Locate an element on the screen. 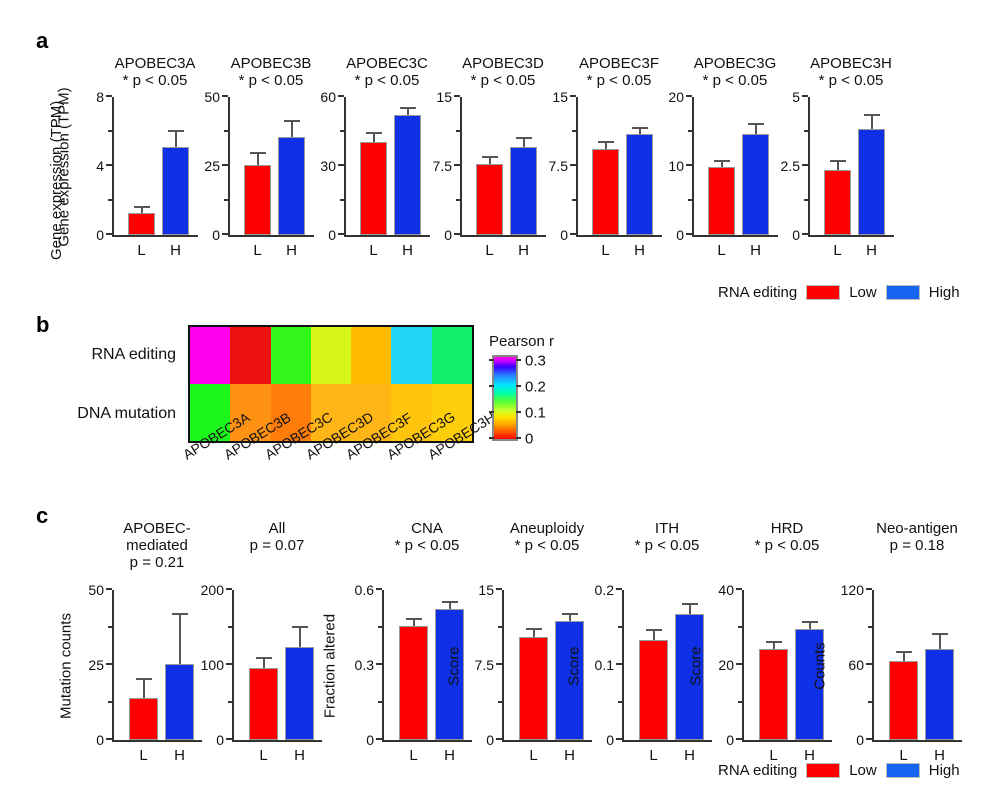 This screenshot has height=804, width=1004. apobec-apobec3b-plot-area: 0 25 50 L H is located at coordinates (259, 174).